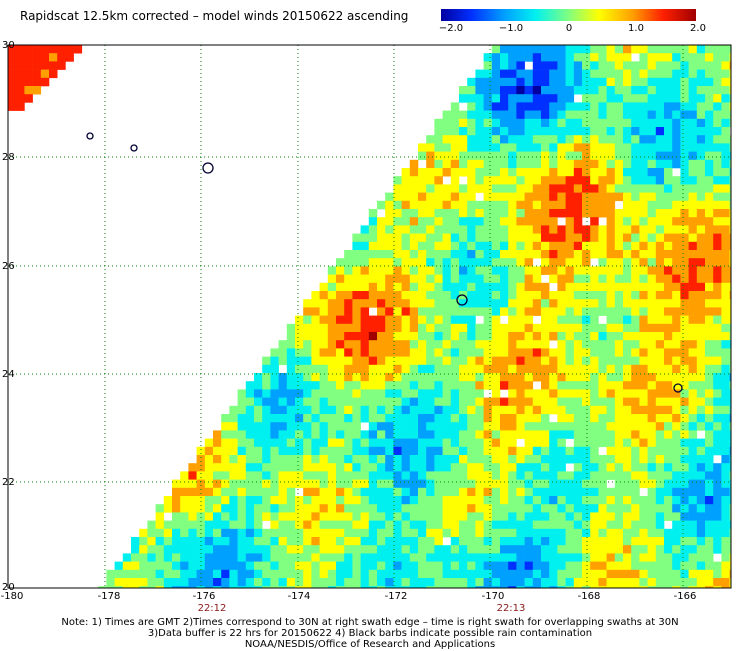 The height and width of the screenshot is (651, 740). What do you see at coordinates (8, 266) in the screenshot?
I see `lat-label: 26` at bounding box center [8, 266].